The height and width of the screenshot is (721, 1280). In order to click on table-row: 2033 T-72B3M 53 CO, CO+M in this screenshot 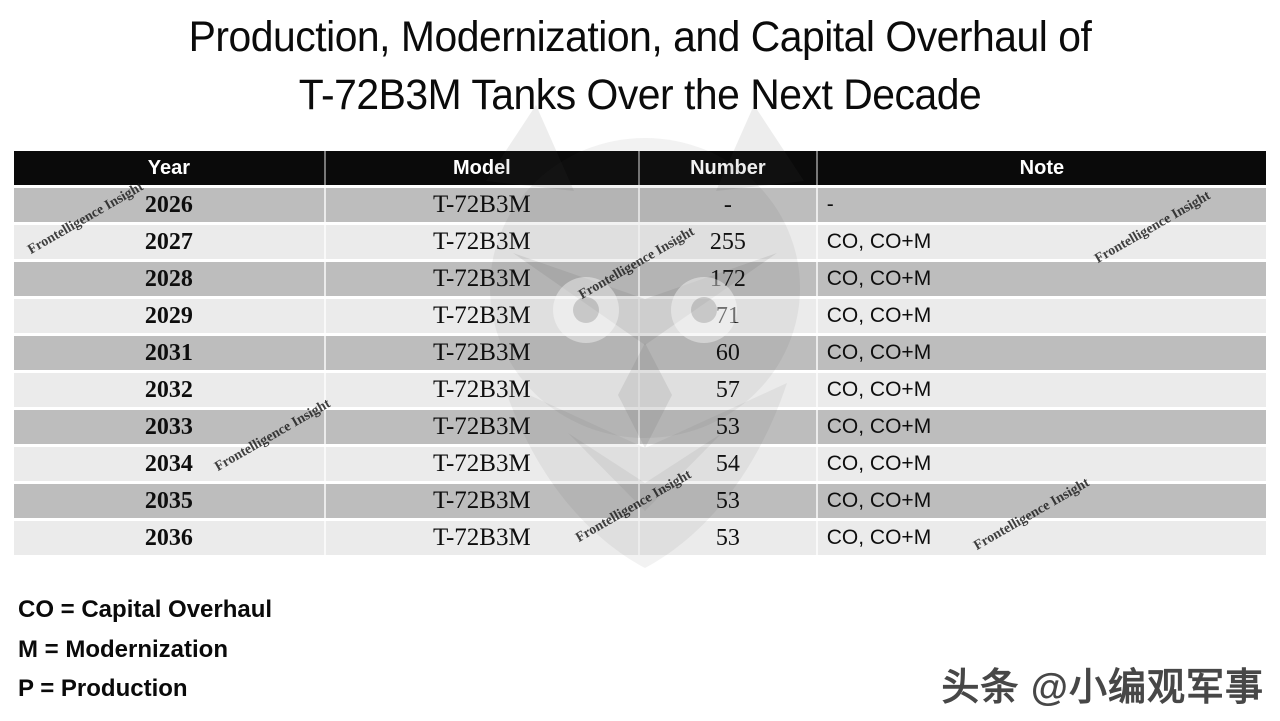, I will do `click(640, 427)`.